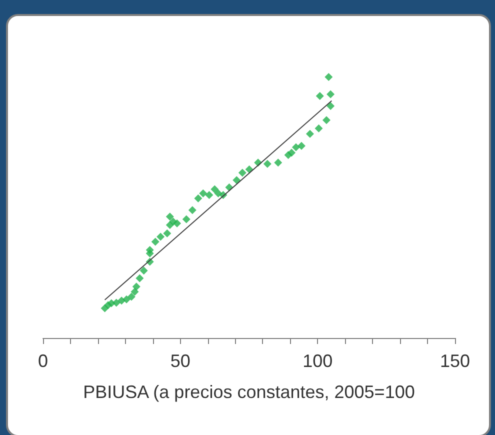 The height and width of the screenshot is (435, 495). What do you see at coordinates (43, 361) in the screenshot?
I see `x-tick-label: 0` at bounding box center [43, 361].